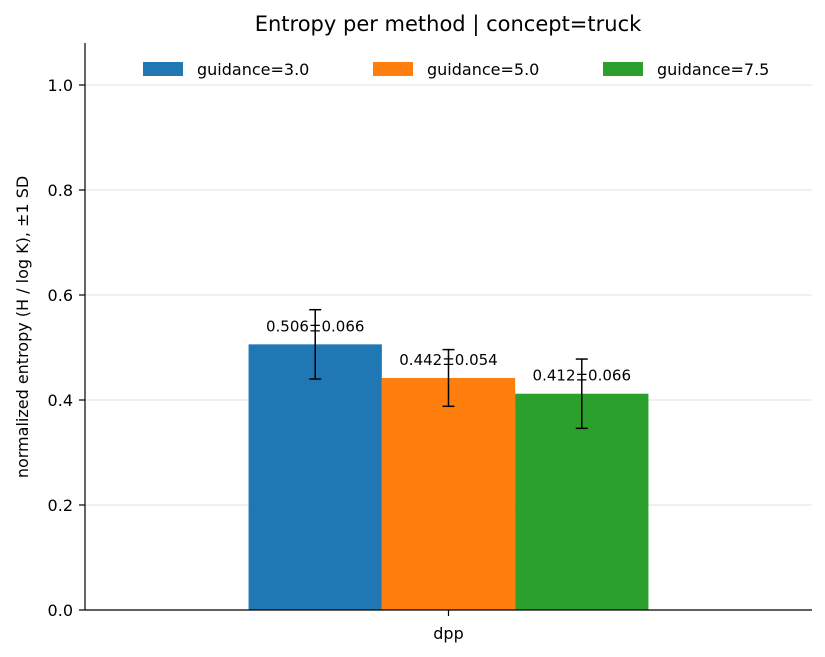 Image resolution: width=825 pixels, height=657 pixels. I want to click on y-tick-label: 0.8, so click(60, 190).